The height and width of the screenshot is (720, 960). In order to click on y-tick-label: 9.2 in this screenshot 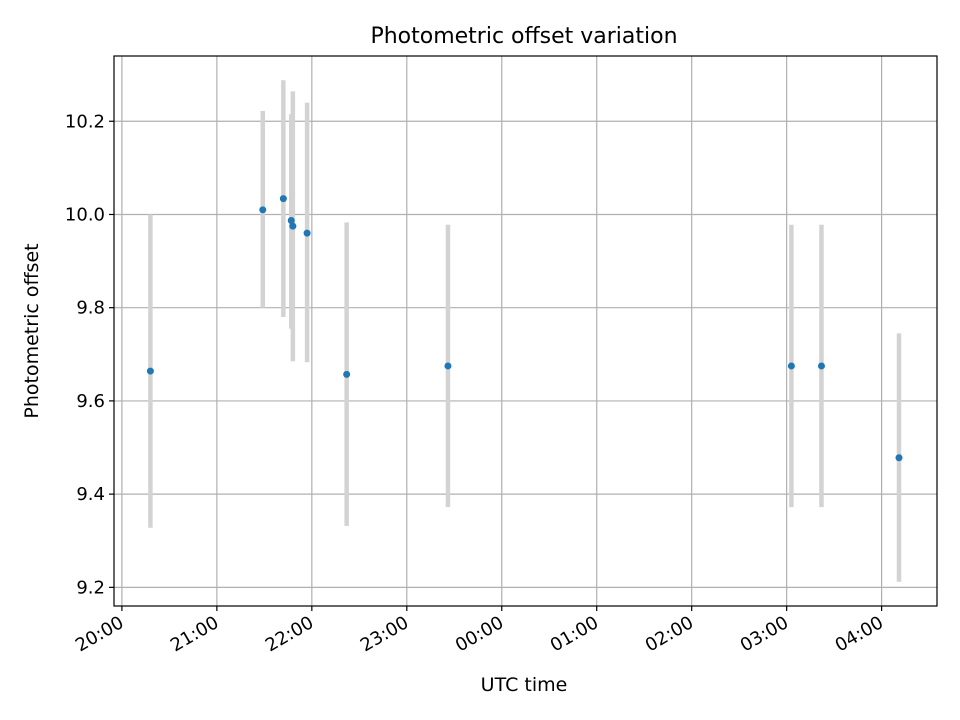, I will do `click(90, 587)`.